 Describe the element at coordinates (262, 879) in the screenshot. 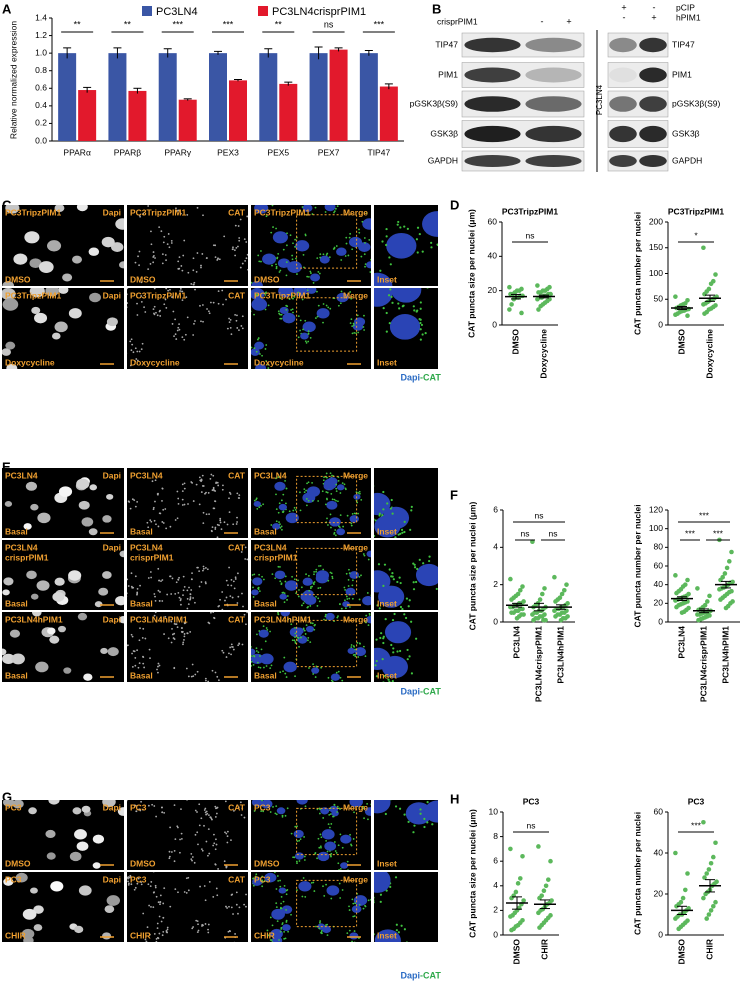

I see `tile-label: PC3` at that location.